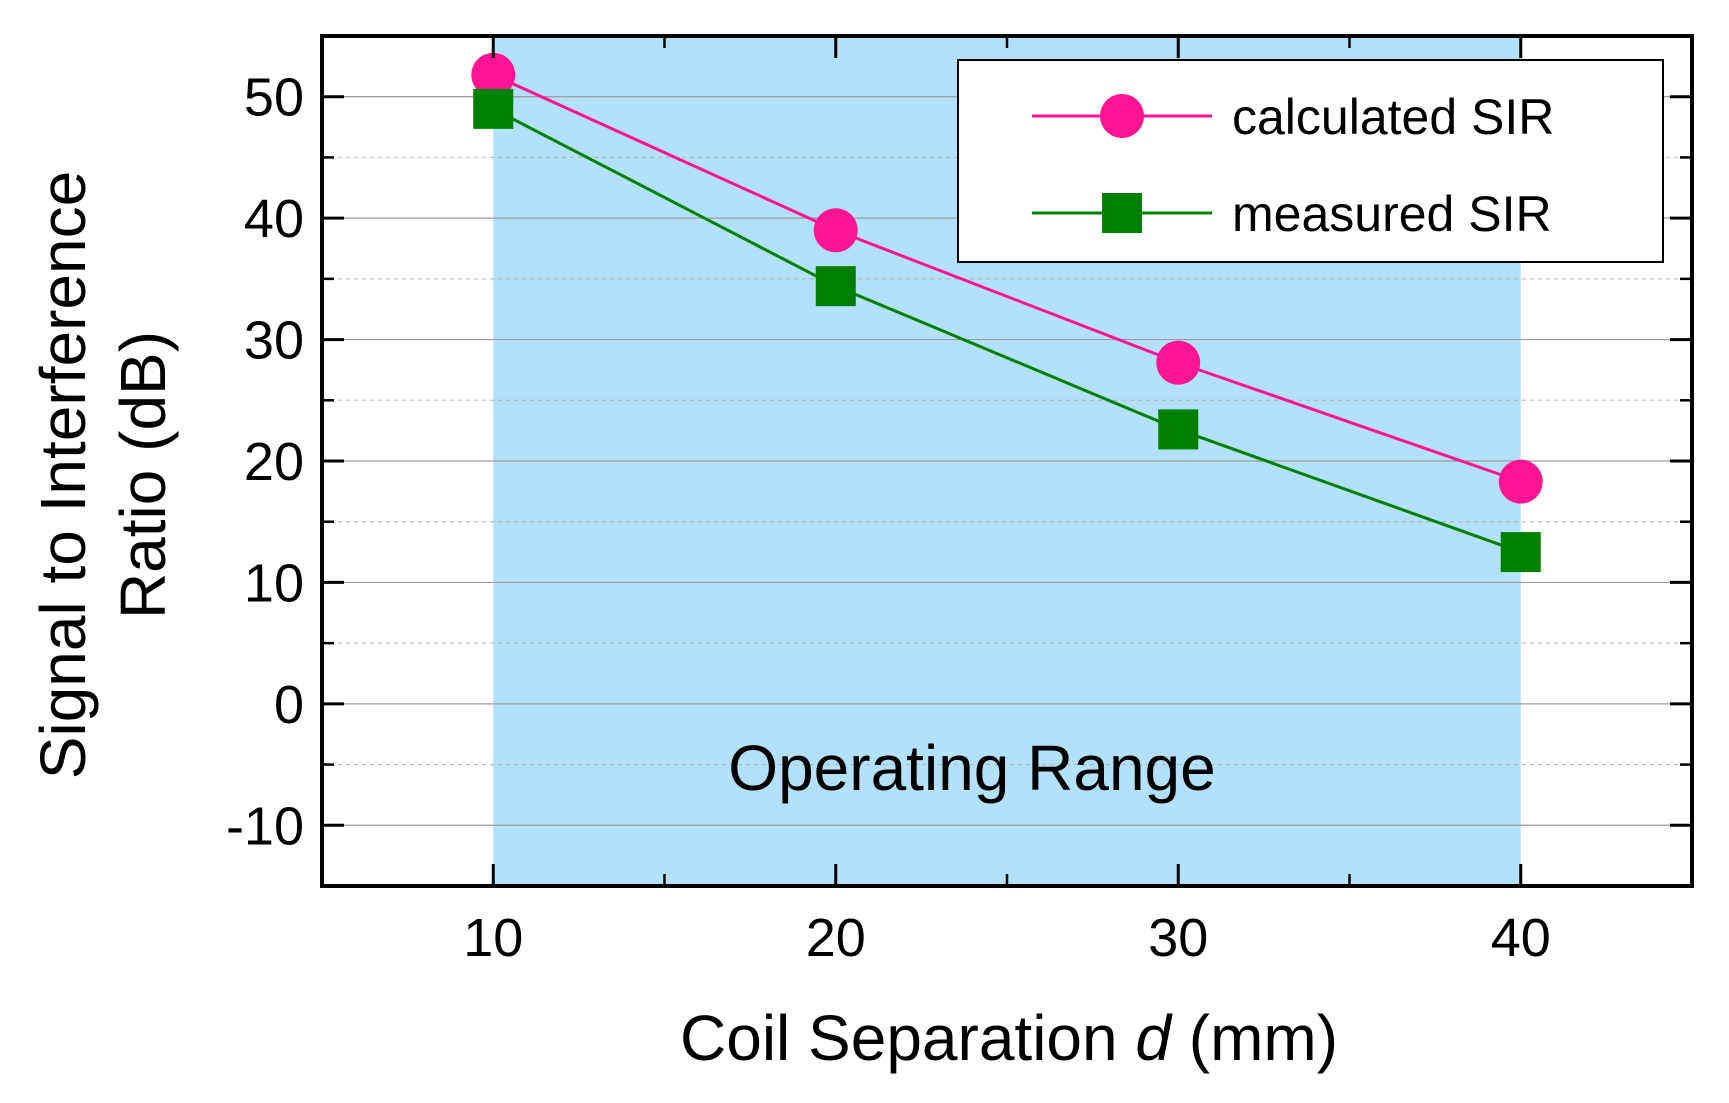 The width and height of the screenshot is (1729, 1103). Describe the element at coordinates (1254, 1038) in the screenshot. I see `x-axis-title-unit: (mm)` at that location.